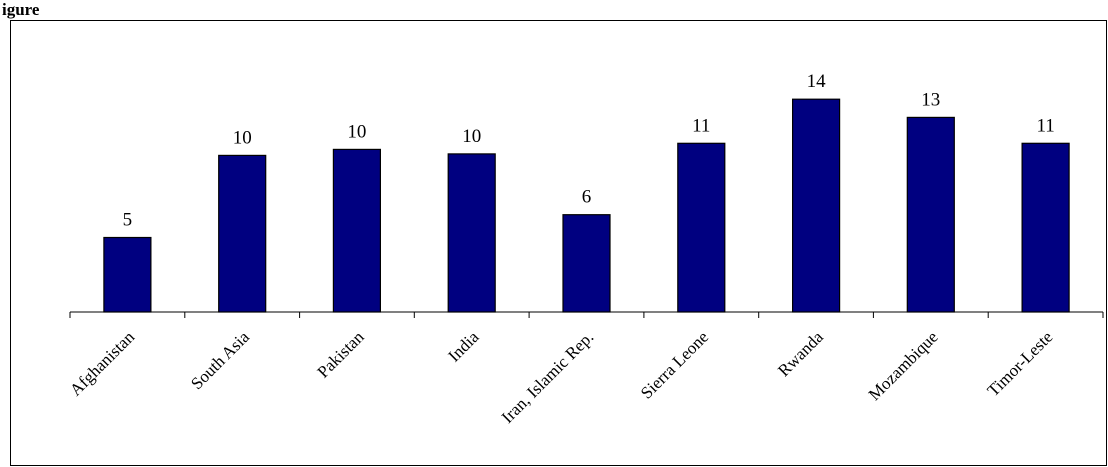 This screenshot has width=1108, height=467. What do you see at coordinates (817, 81) in the screenshot?
I see `bar-value-label: 14` at bounding box center [817, 81].